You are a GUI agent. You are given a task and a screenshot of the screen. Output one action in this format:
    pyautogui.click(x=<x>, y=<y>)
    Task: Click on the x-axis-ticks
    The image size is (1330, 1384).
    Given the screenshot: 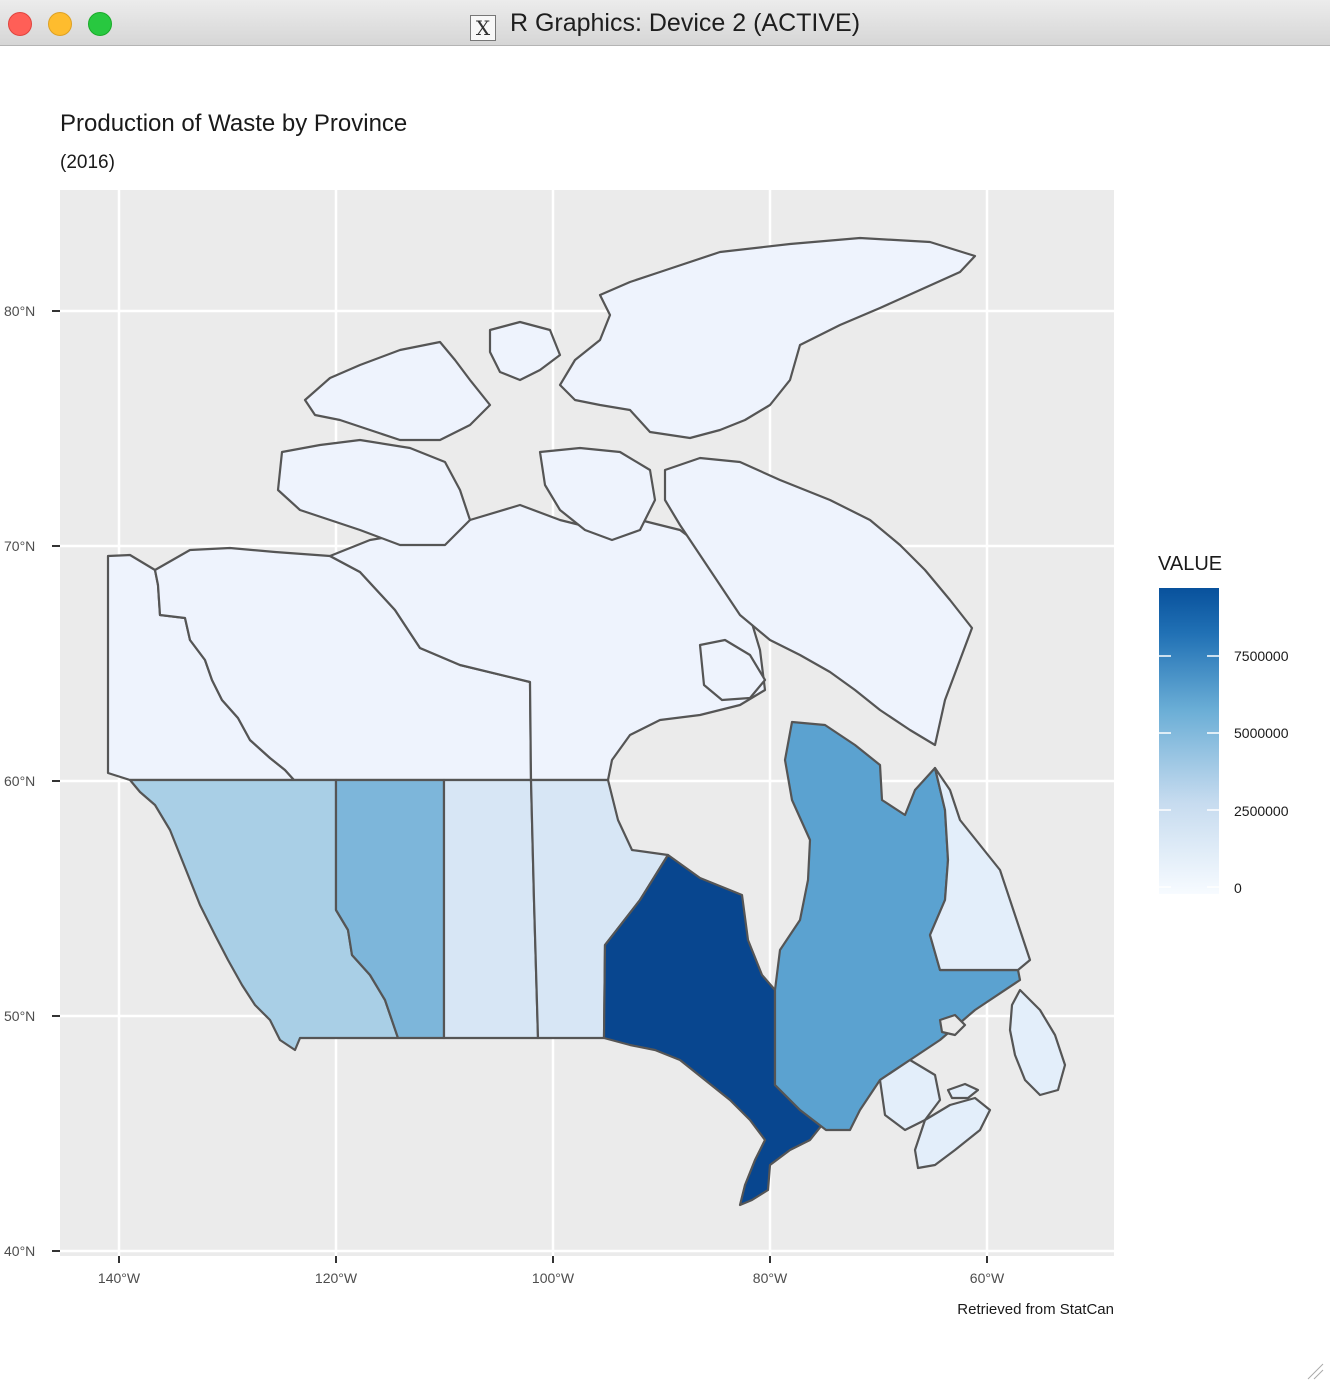 What is the action you would take?
    pyautogui.click(x=553, y=1259)
    